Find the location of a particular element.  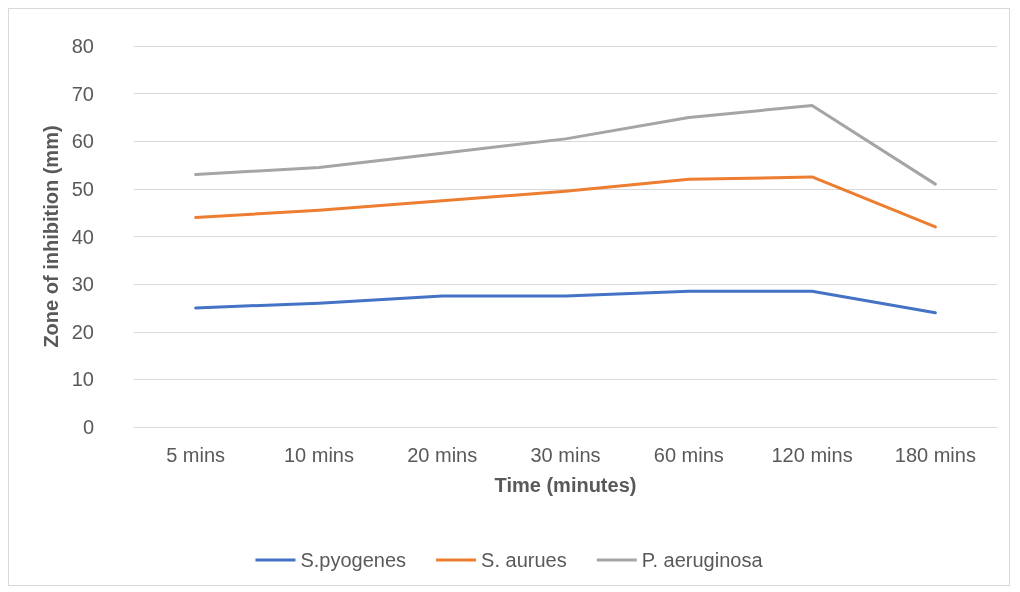

y-tick-label: 30 is located at coordinates (82, 284).